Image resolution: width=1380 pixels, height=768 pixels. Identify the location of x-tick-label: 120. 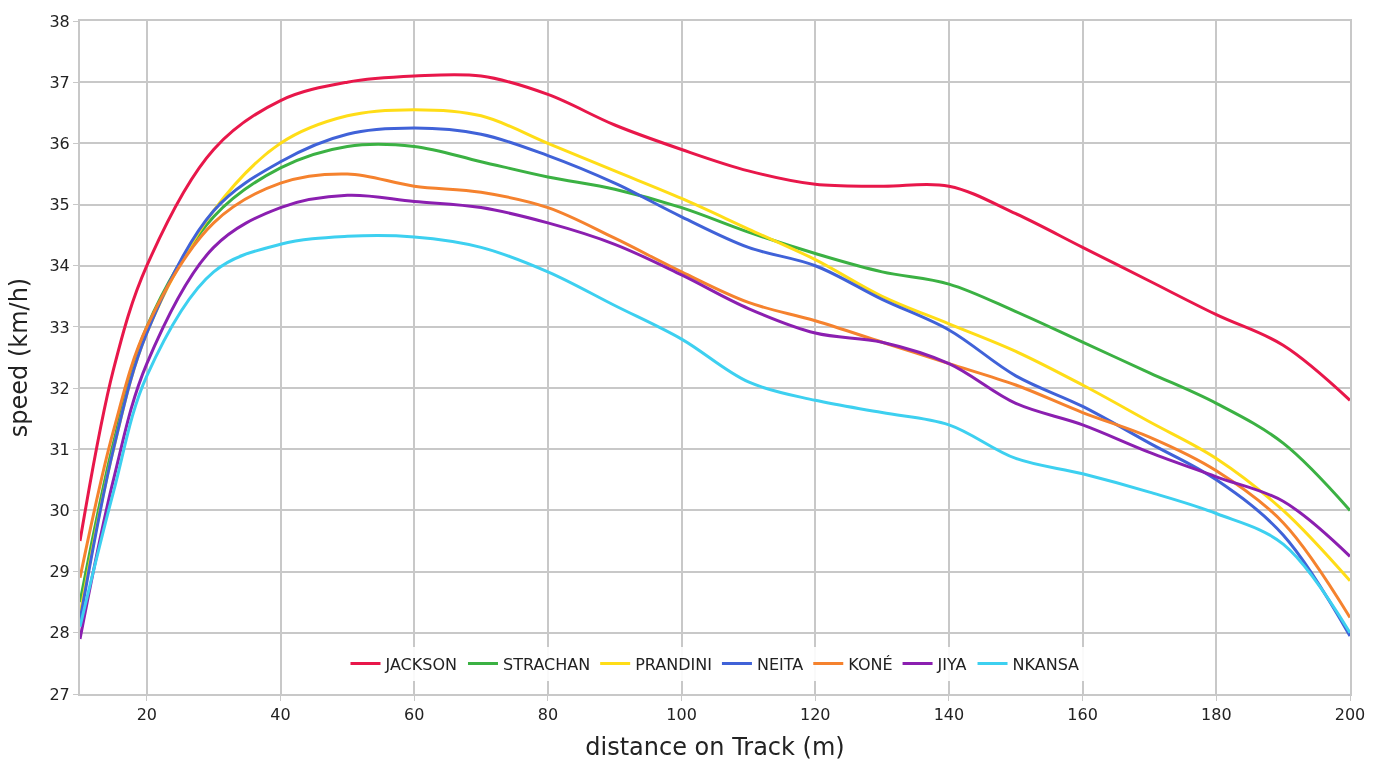
(815, 715).